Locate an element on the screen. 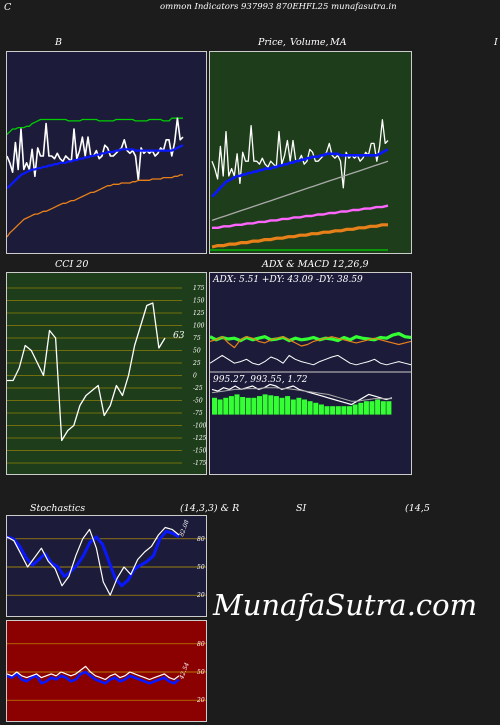 The image size is (500, 725). svg-si-tick-label-0: 80 is located at coordinates (201, 644).